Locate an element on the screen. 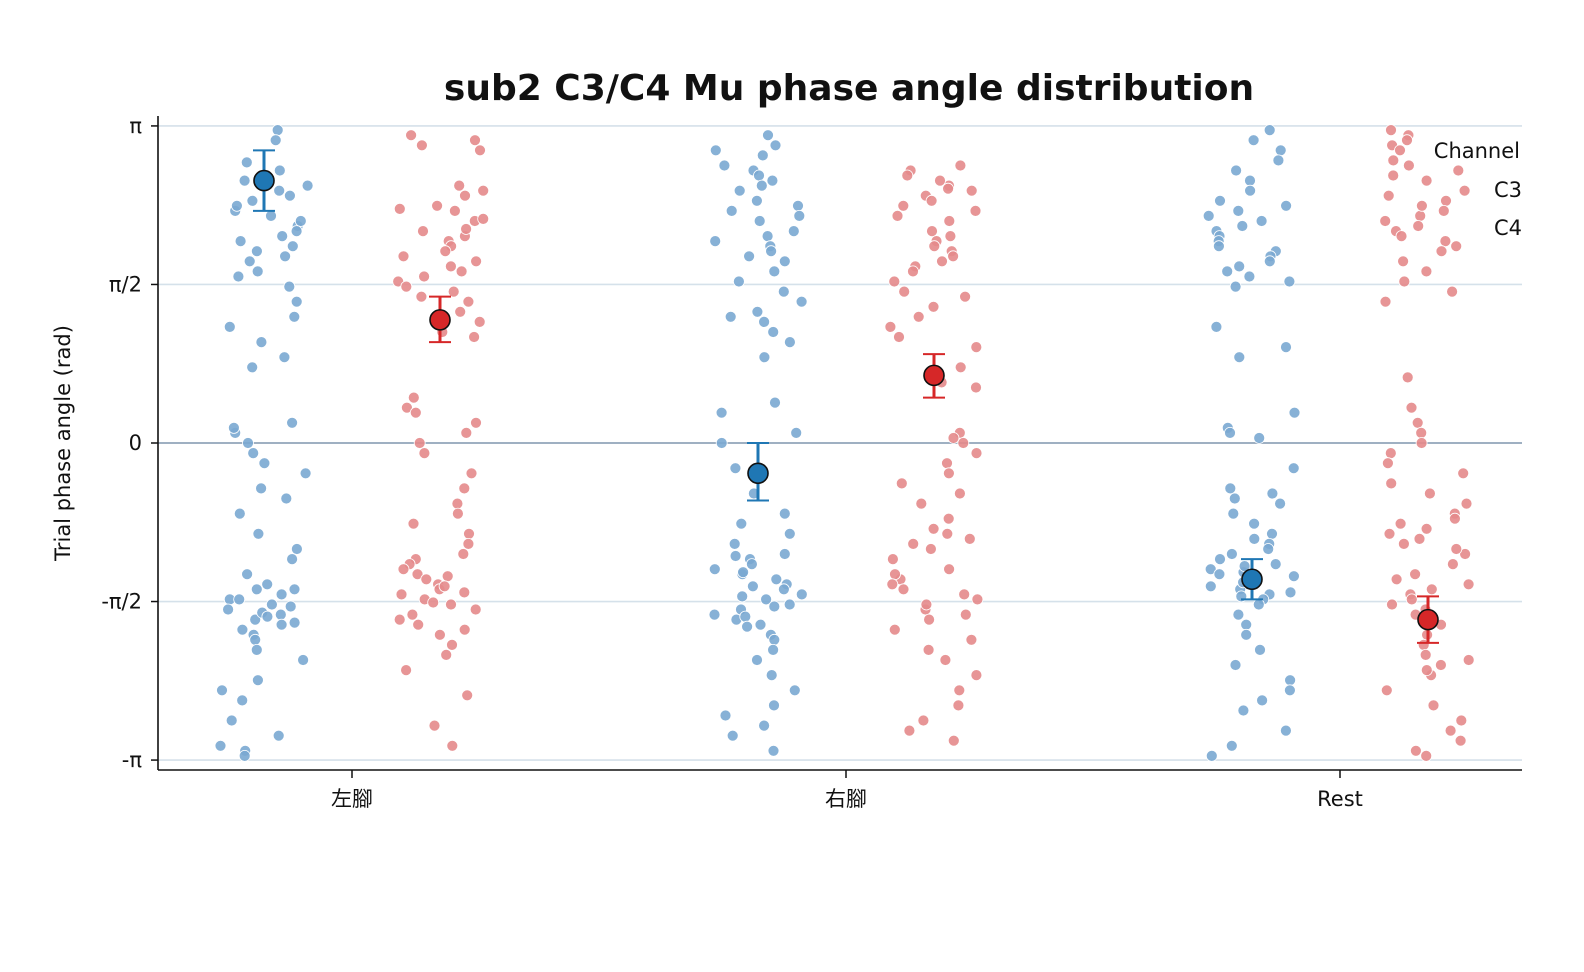  x-tick-label-1: 右腳 is located at coordinates (846, 799).